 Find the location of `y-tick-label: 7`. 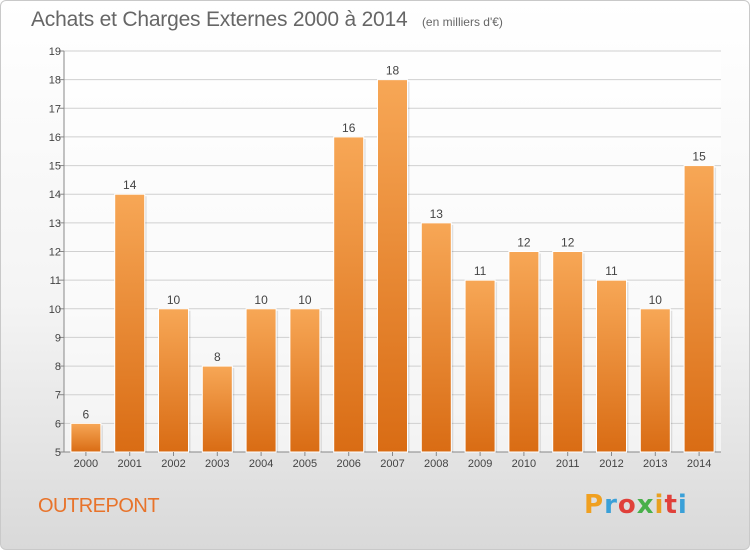

y-tick-label: 7 is located at coordinates (58, 396).